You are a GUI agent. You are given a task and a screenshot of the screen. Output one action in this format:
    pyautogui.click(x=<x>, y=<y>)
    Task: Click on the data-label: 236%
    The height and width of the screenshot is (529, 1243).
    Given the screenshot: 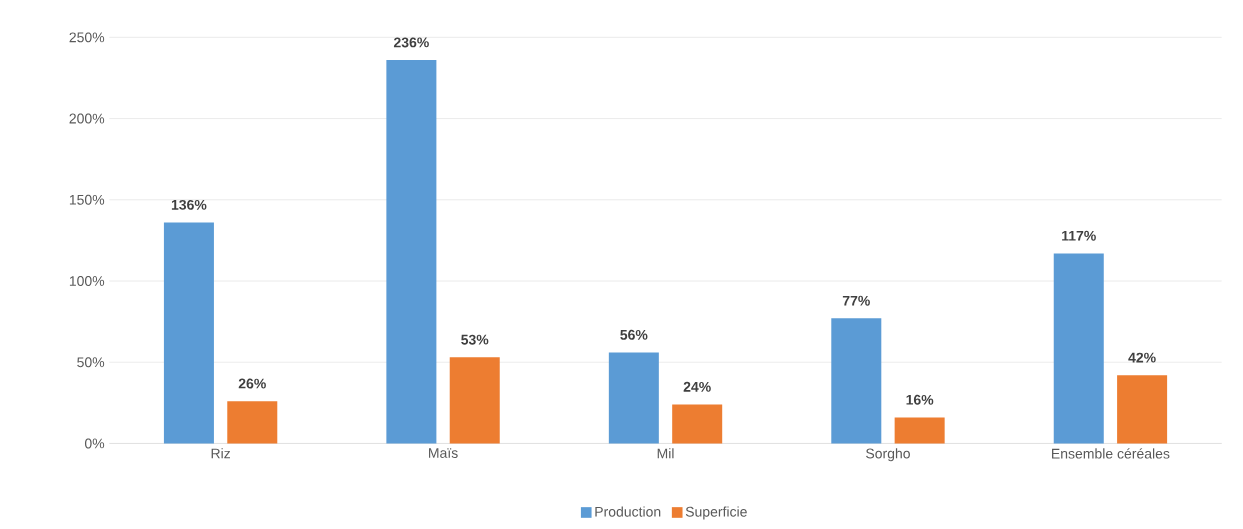 What is the action you would take?
    pyautogui.click(x=411, y=42)
    